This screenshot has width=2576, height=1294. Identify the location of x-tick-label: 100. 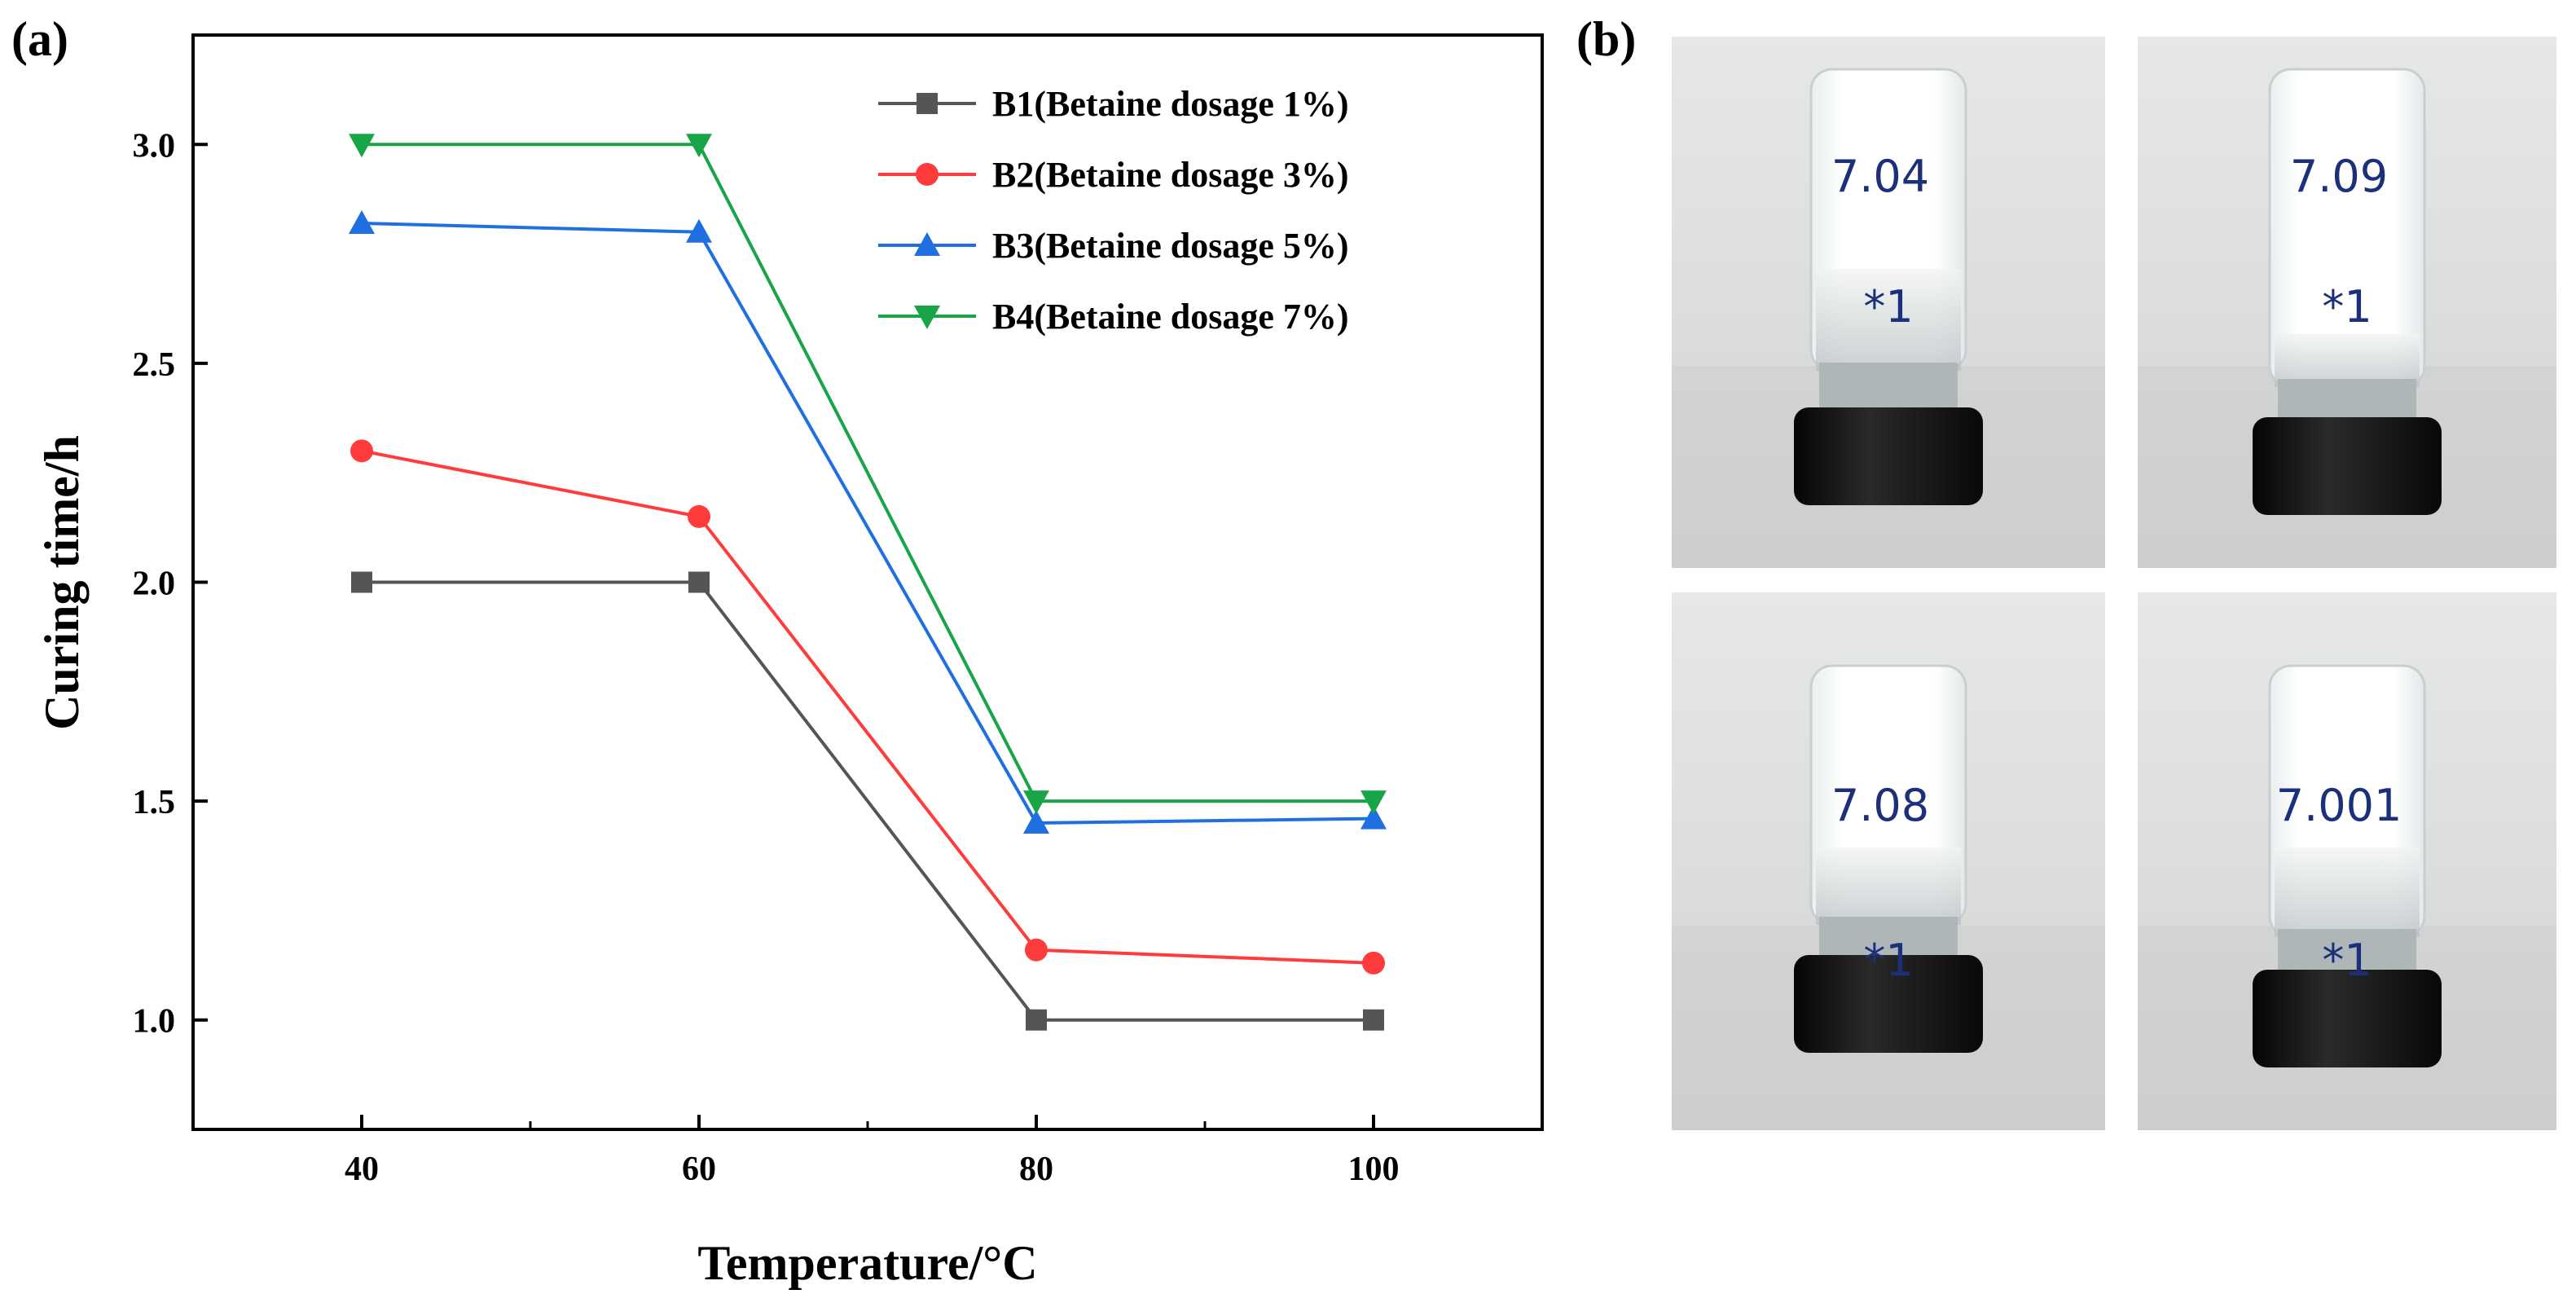
(1374, 1169).